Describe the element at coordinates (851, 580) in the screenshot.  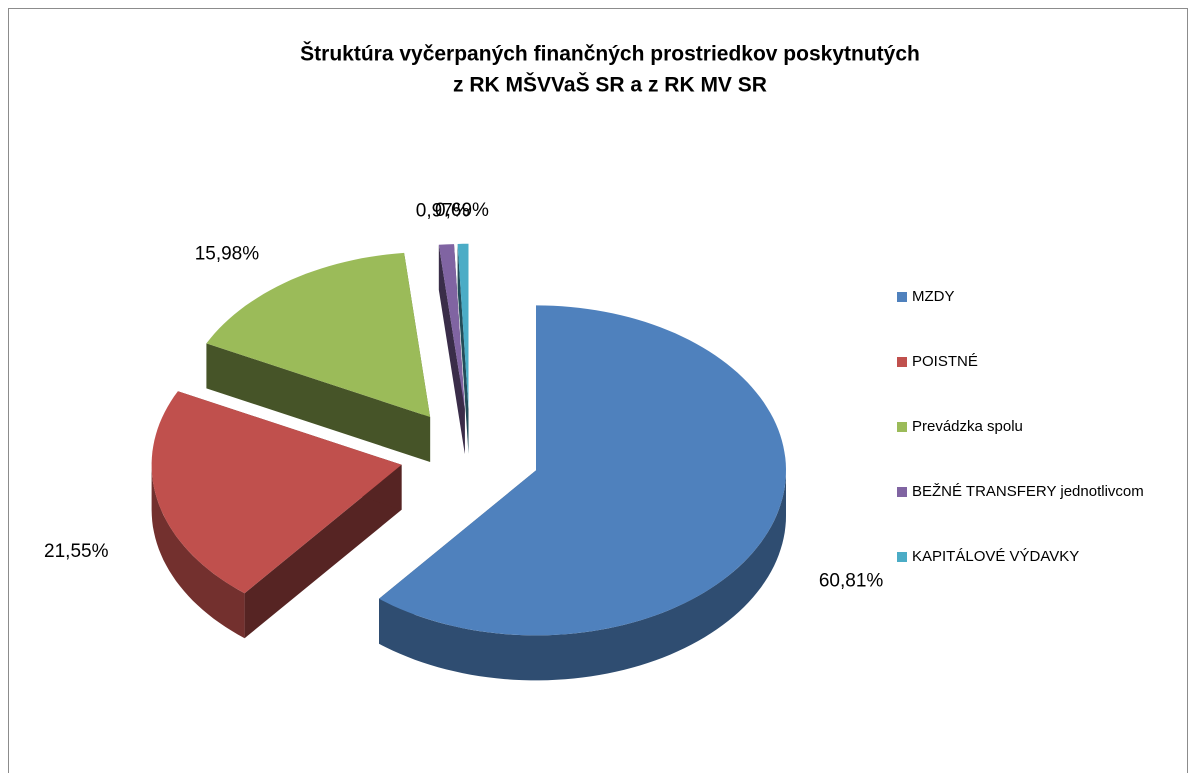
I see `data-label: 60,81%` at that location.